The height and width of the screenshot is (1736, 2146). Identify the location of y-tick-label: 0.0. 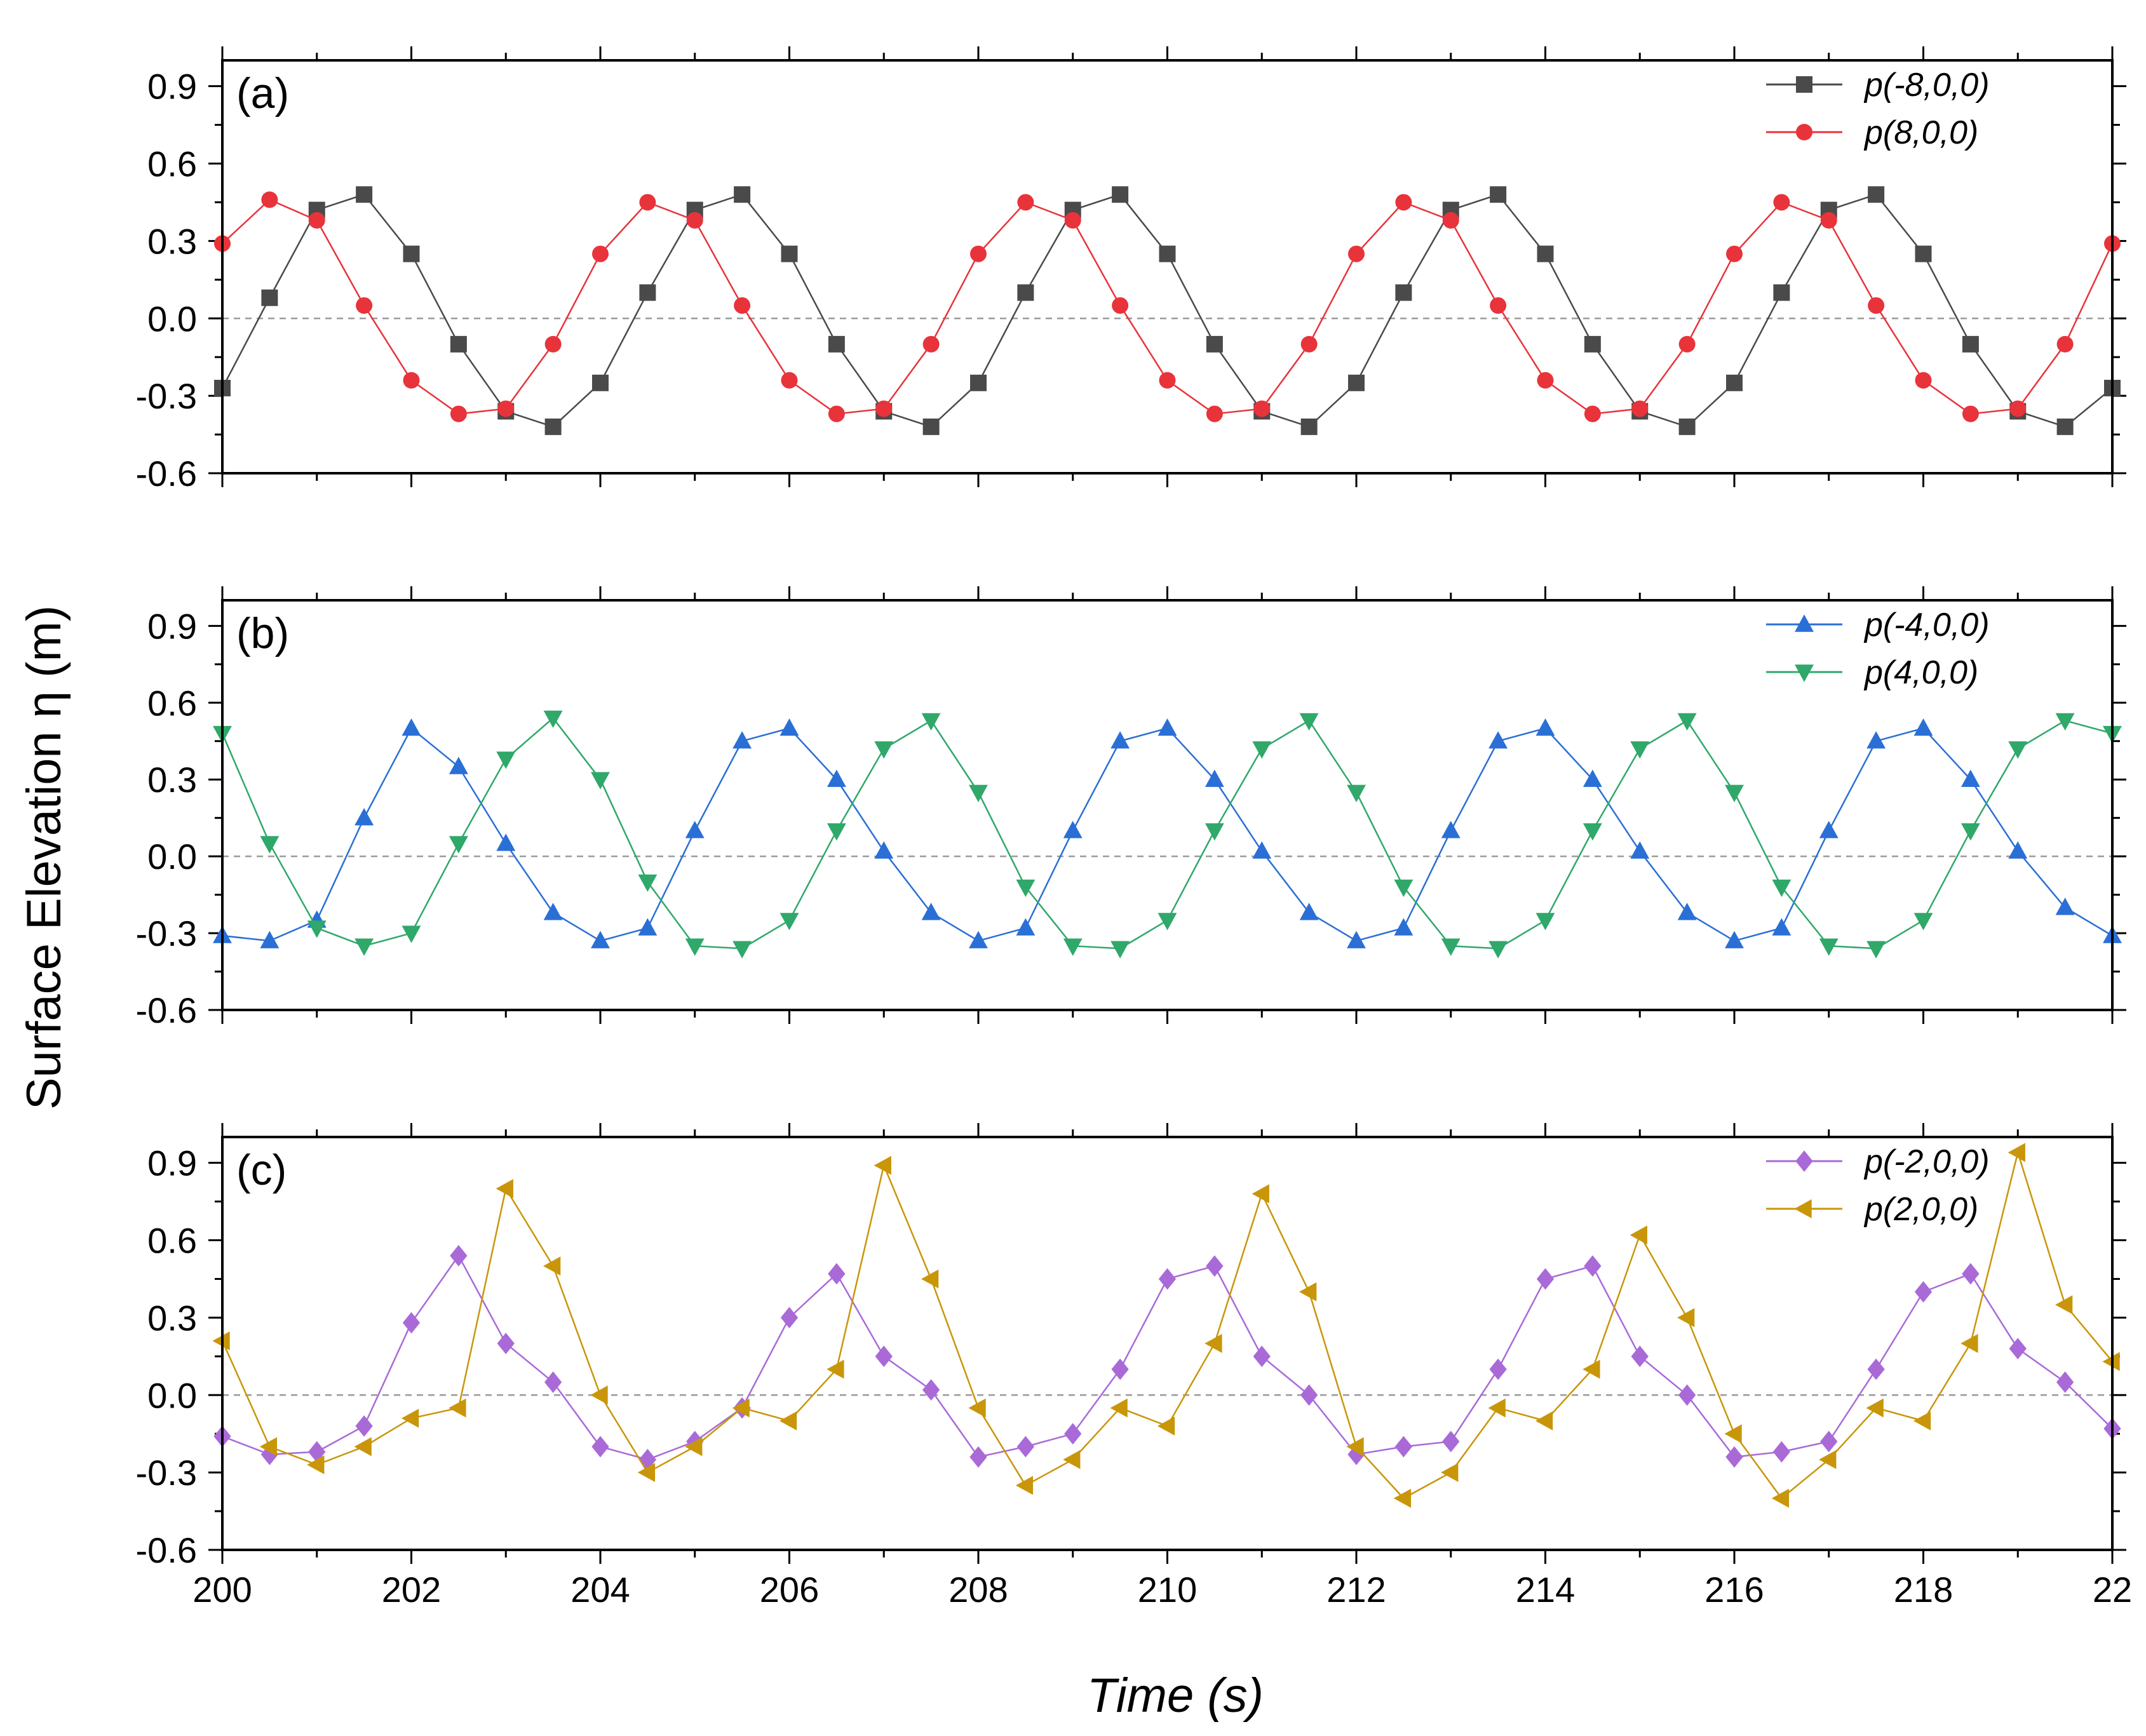
(172, 1395).